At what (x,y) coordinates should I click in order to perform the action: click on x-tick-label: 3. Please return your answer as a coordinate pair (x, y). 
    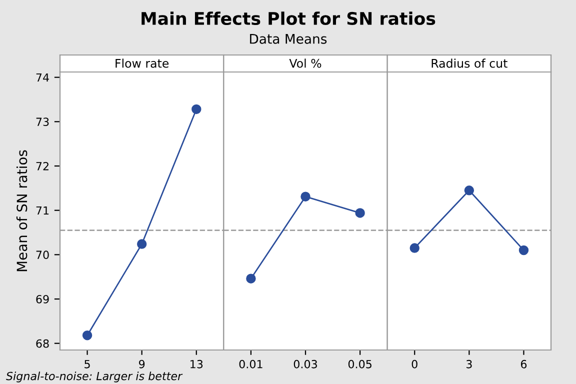
    Looking at the image, I should click on (469, 364).